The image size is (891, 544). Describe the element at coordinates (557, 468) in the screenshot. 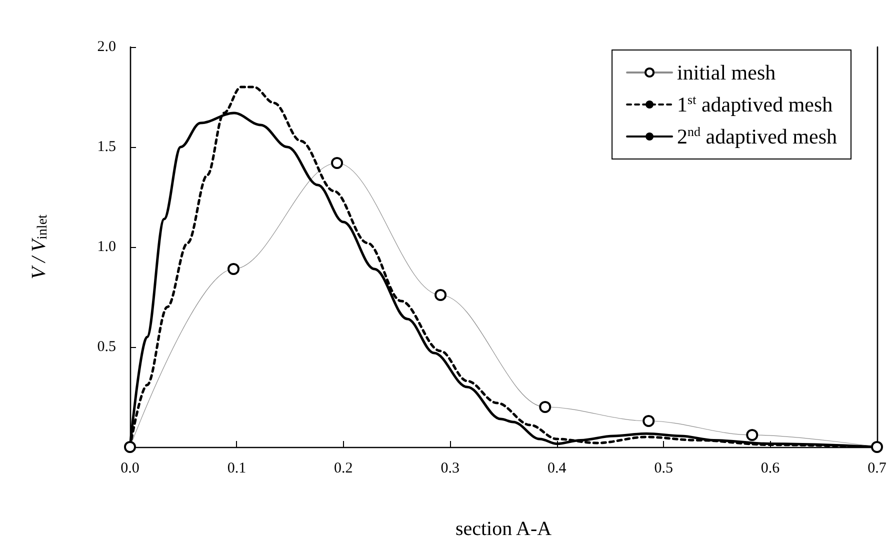

I see `x-tick-label: 0.4` at that location.